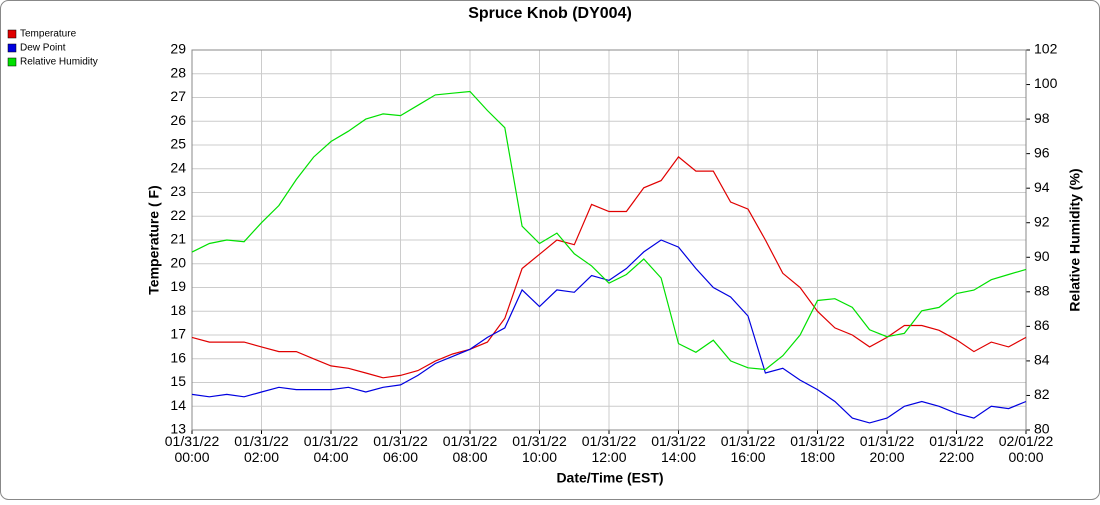  What do you see at coordinates (154, 239) in the screenshot?
I see `y-axis-label: Temperature ( F)` at bounding box center [154, 239].